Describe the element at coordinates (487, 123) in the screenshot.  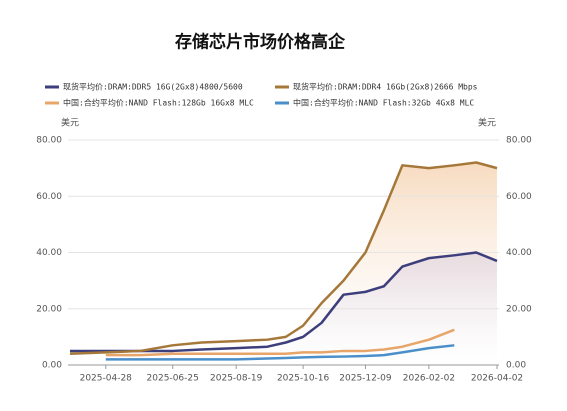
I see `y2-axis-label: 美元` at that location.